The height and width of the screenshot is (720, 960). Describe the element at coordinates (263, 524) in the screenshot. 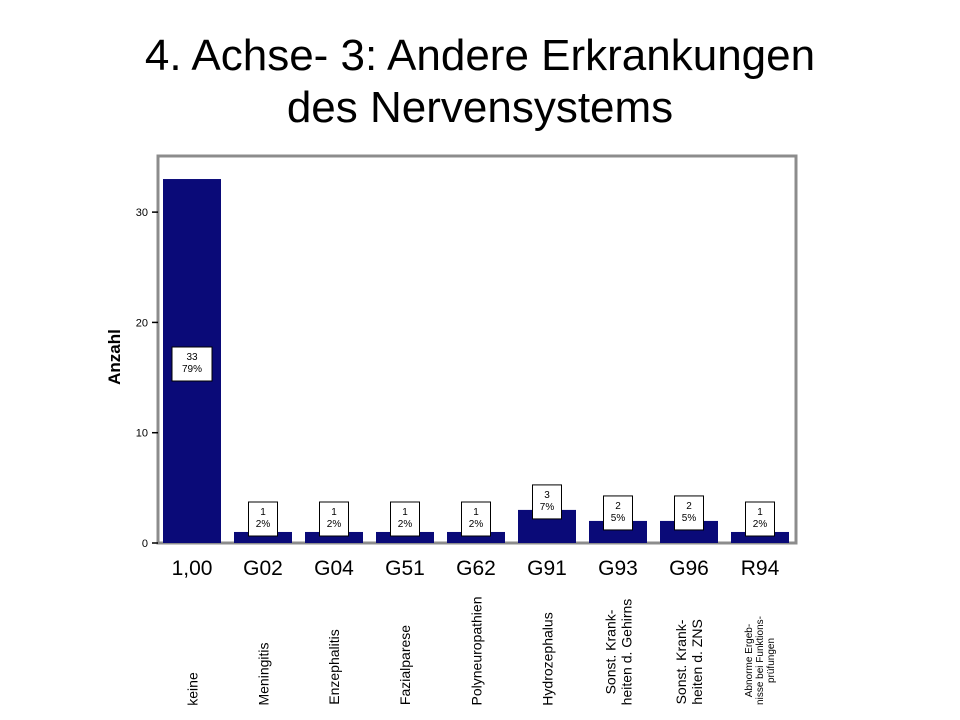

I see `data-label-1-1: 2%` at that location.